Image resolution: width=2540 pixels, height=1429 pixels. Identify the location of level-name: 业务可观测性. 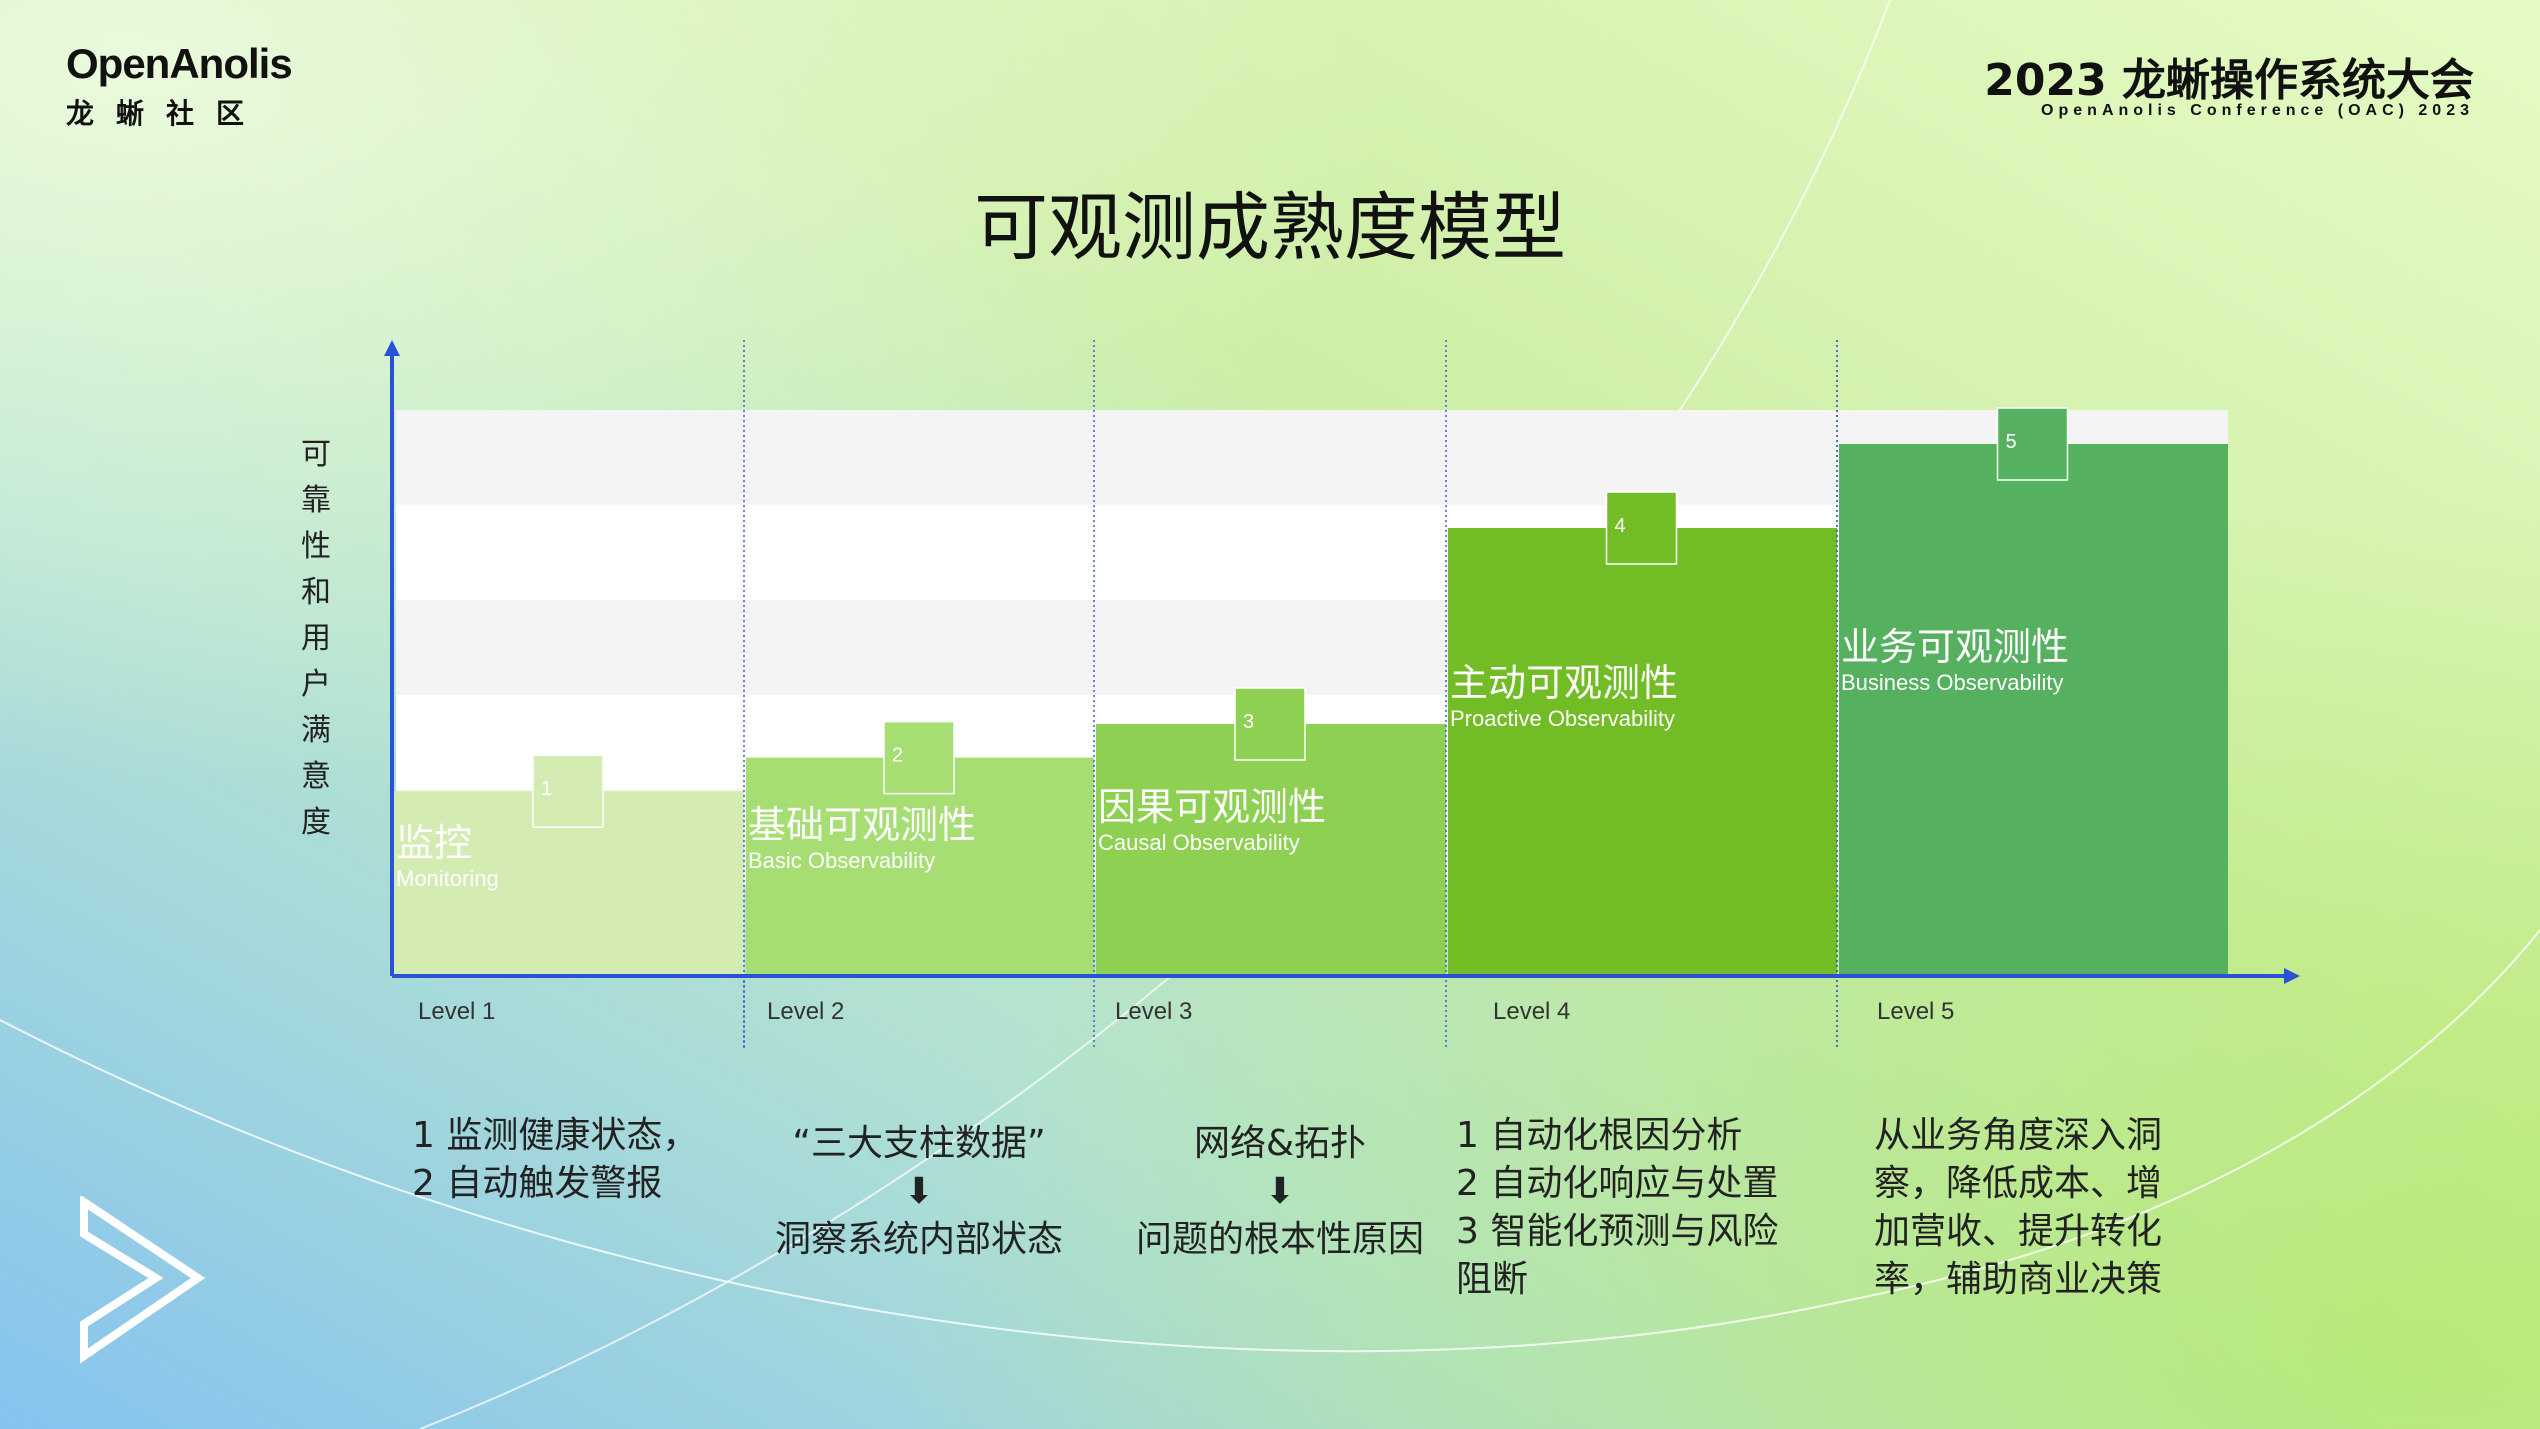
(1955, 647).